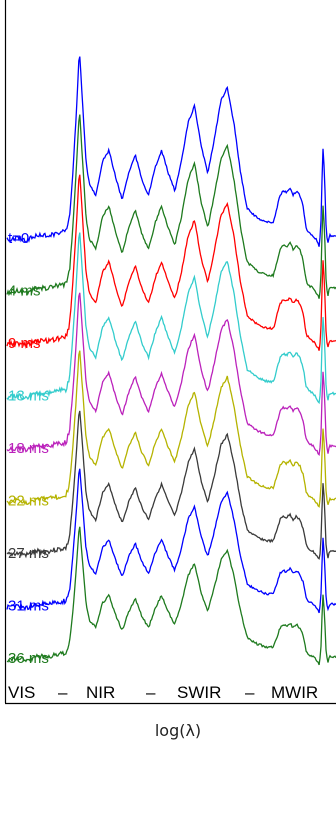 The image size is (336, 822). What do you see at coordinates (178, 730) in the screenshot?
I see `x-axis-label: log(λ)` at bounding box center [178, 730].